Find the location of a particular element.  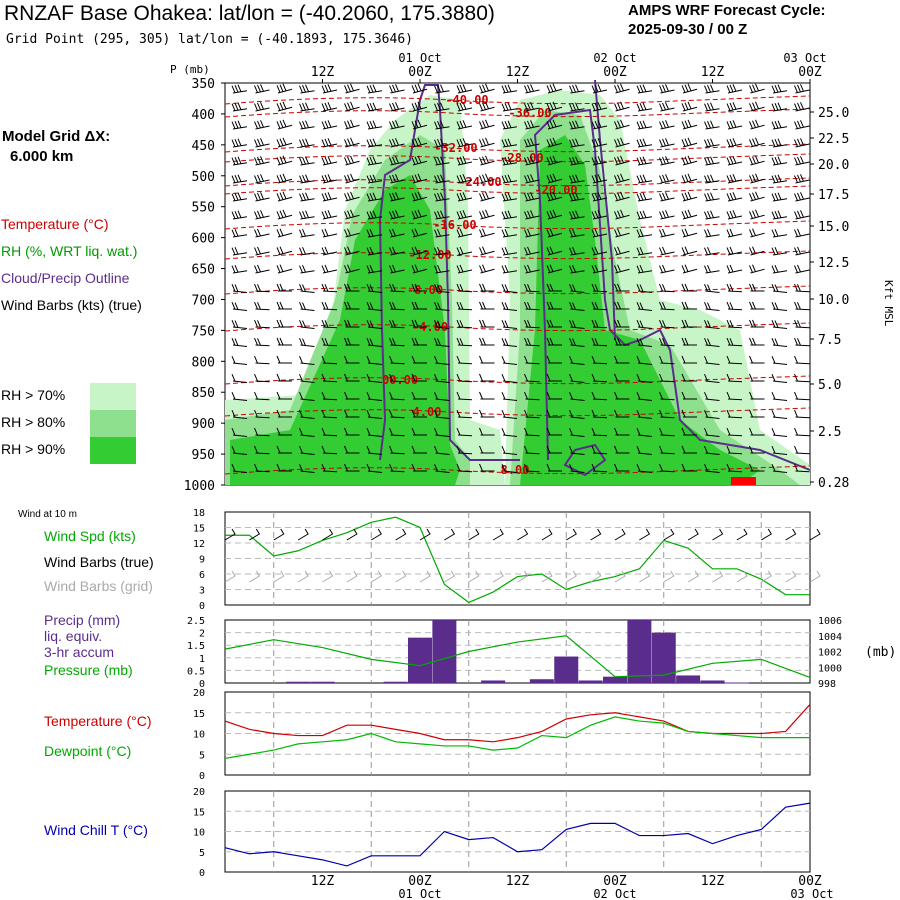

temperature-ytick-label: 10 is located at coordinates (199, 735).